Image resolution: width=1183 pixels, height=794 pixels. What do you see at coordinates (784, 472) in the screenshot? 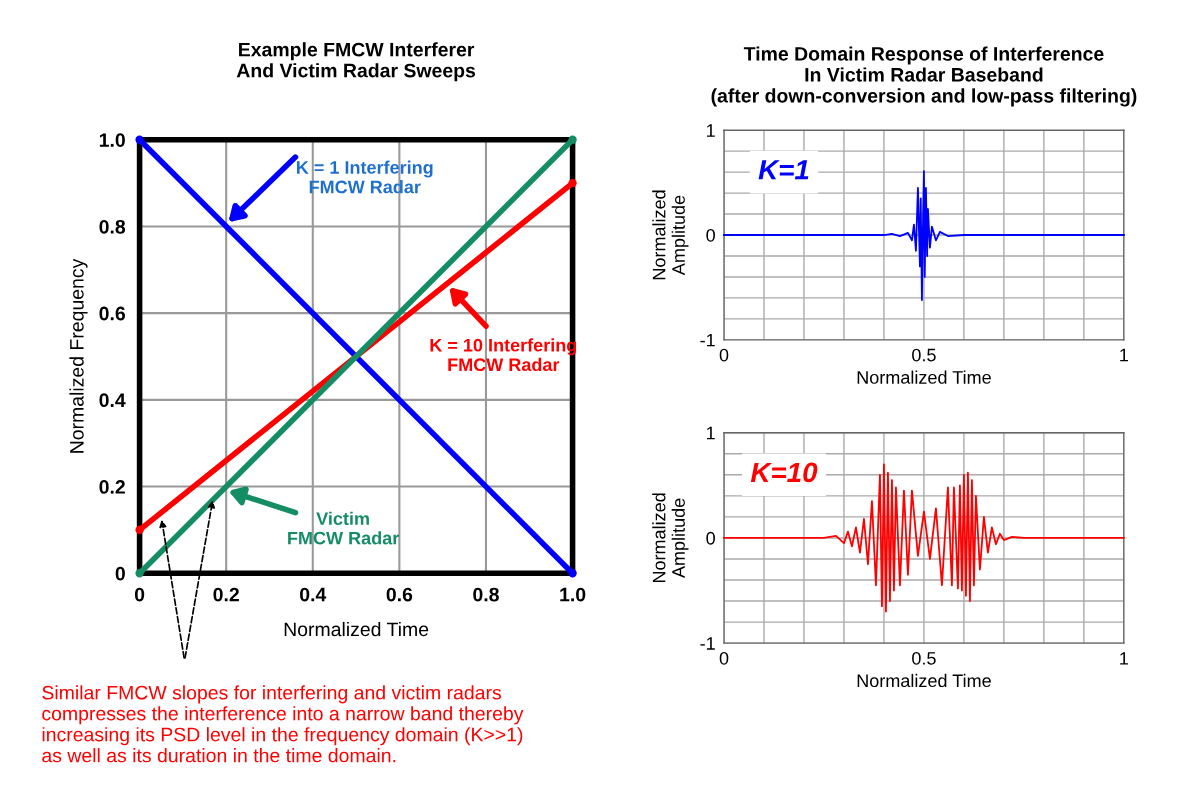
I see `annotation: K=10` at bounding box center [784, 472].